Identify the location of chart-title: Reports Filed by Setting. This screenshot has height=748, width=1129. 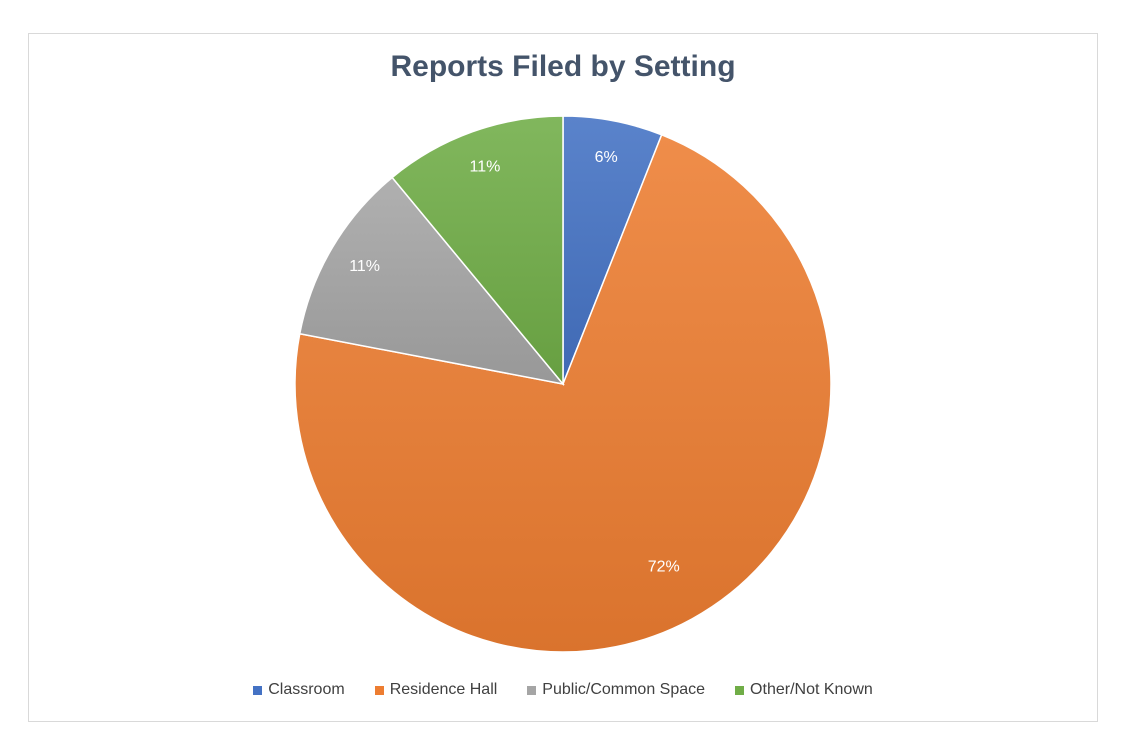
(563, 66).